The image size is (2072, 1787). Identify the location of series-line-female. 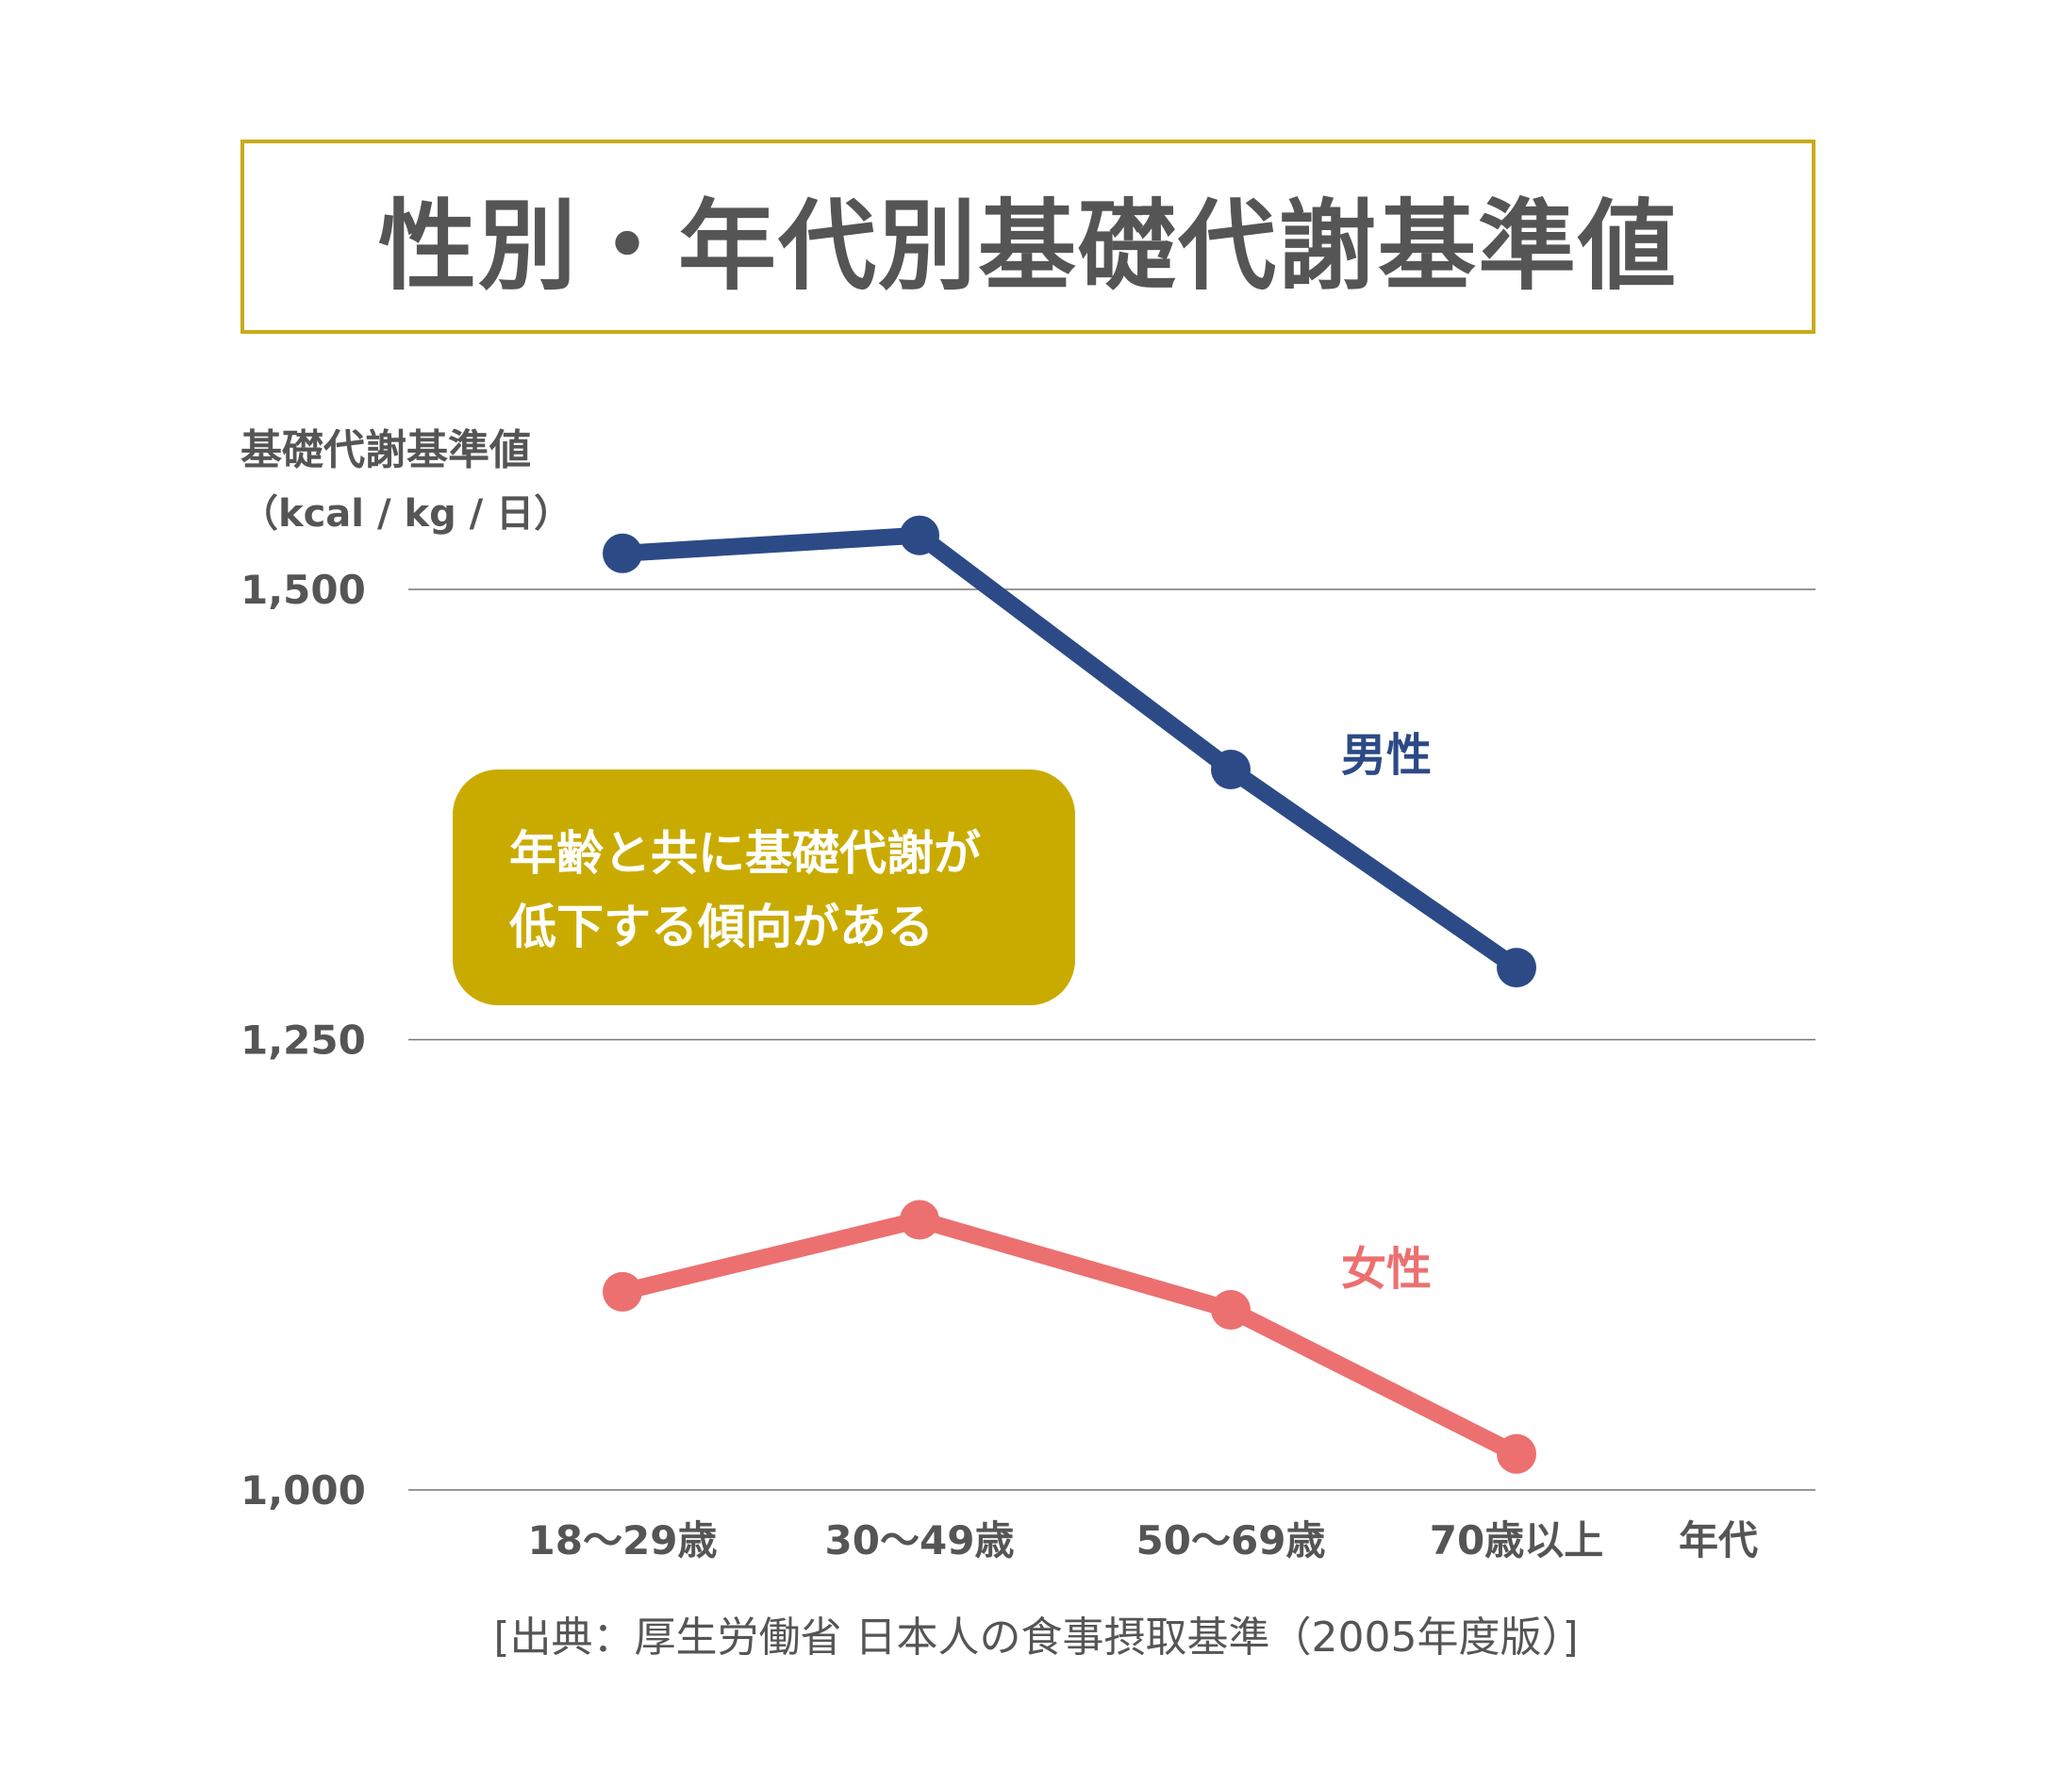
(1069, 1337).